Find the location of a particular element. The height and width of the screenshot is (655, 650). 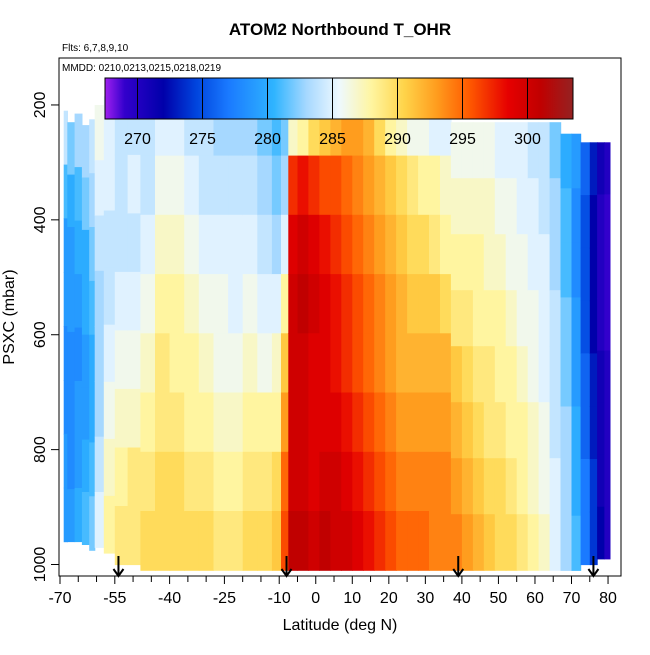

colorbar-tick-label-300: 300 is located at coordinates (527, 139).